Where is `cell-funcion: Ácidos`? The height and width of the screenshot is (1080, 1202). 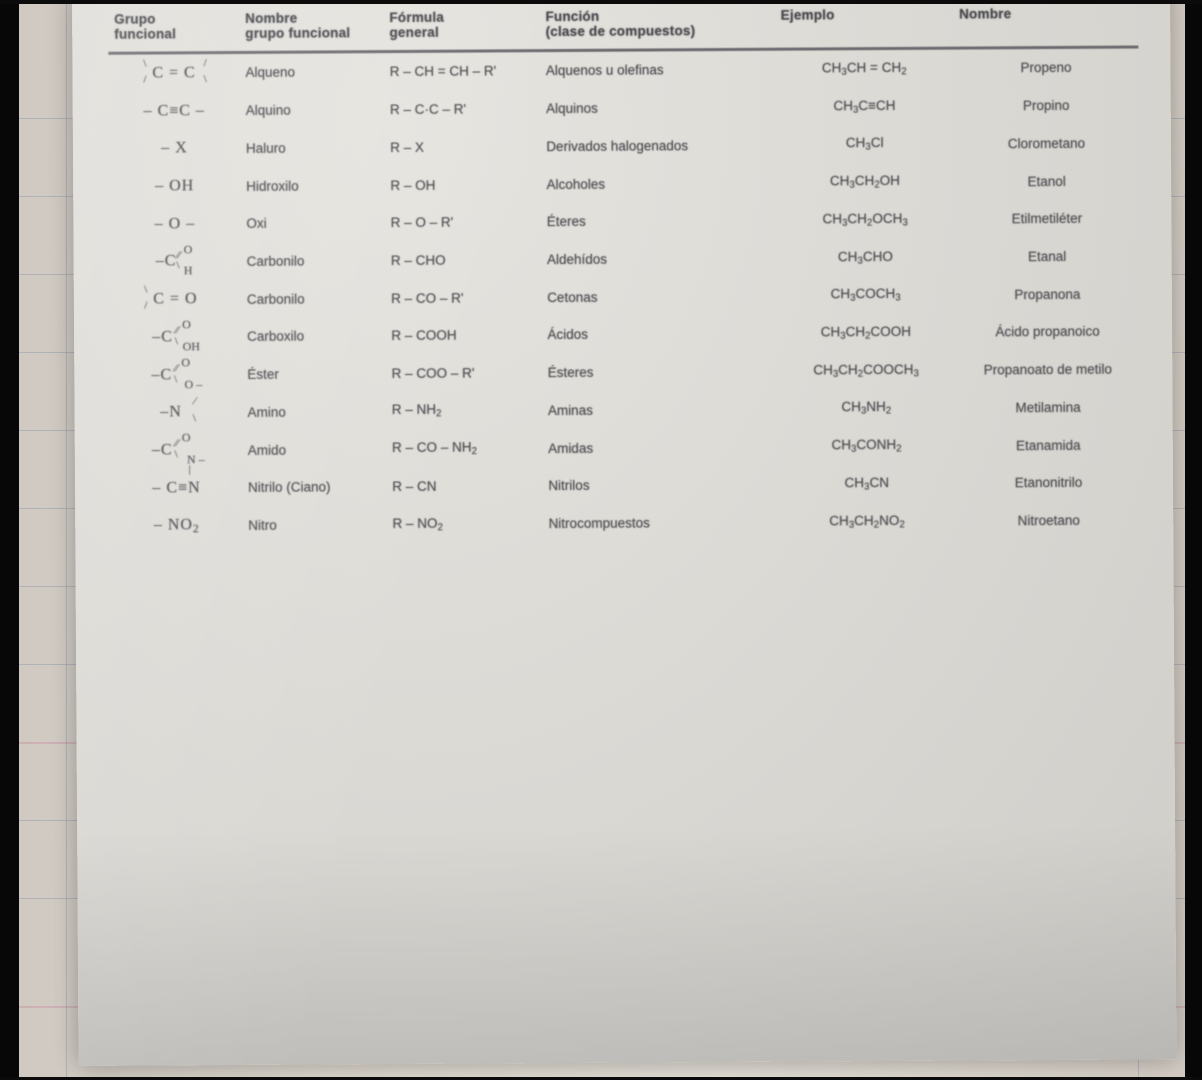
cell-funcion: Ácidos is located at coordinates (567, 335).